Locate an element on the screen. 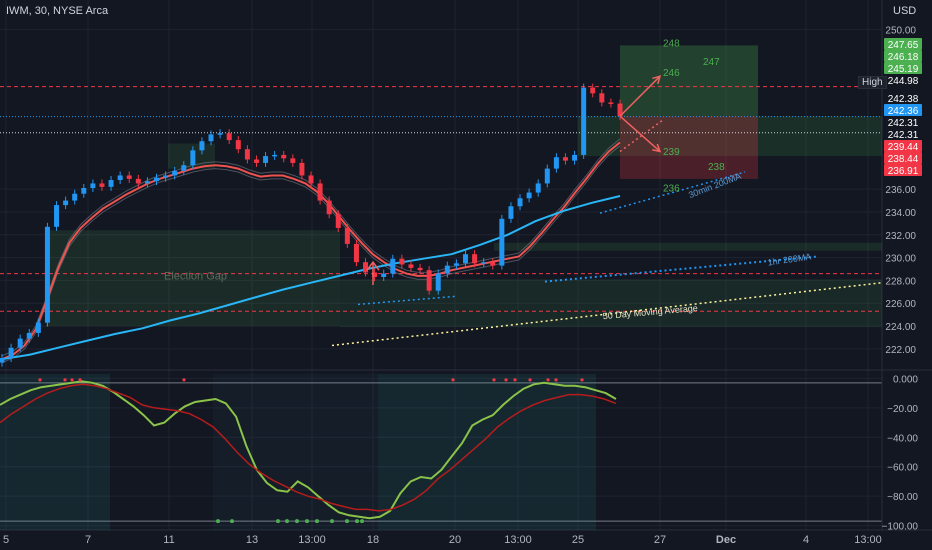 This screenshot has height=550, width=932. symbol-legend: IWM, 30, NYSE Arca is located at coordinates (57, 11).